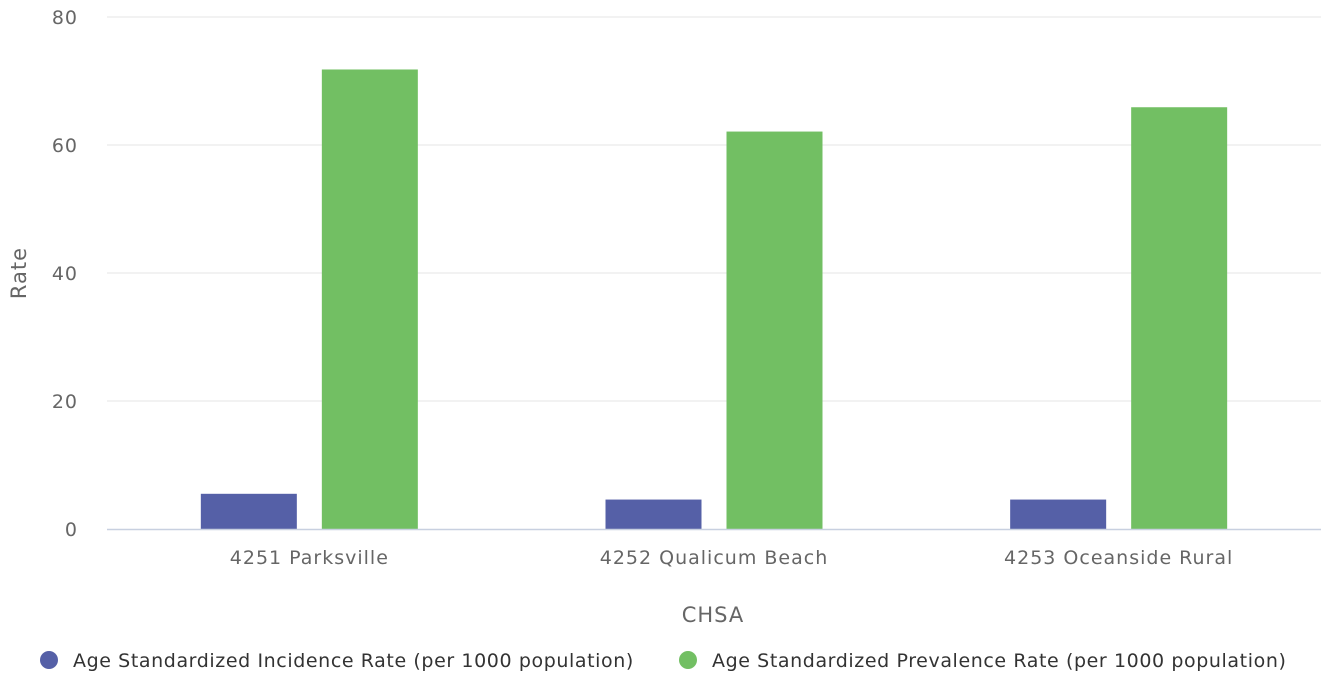 The image size is (1321, 681). Describe the element at coordinates (65, 18) in the screenshot. I see `y-tick-label: 80` at that location.